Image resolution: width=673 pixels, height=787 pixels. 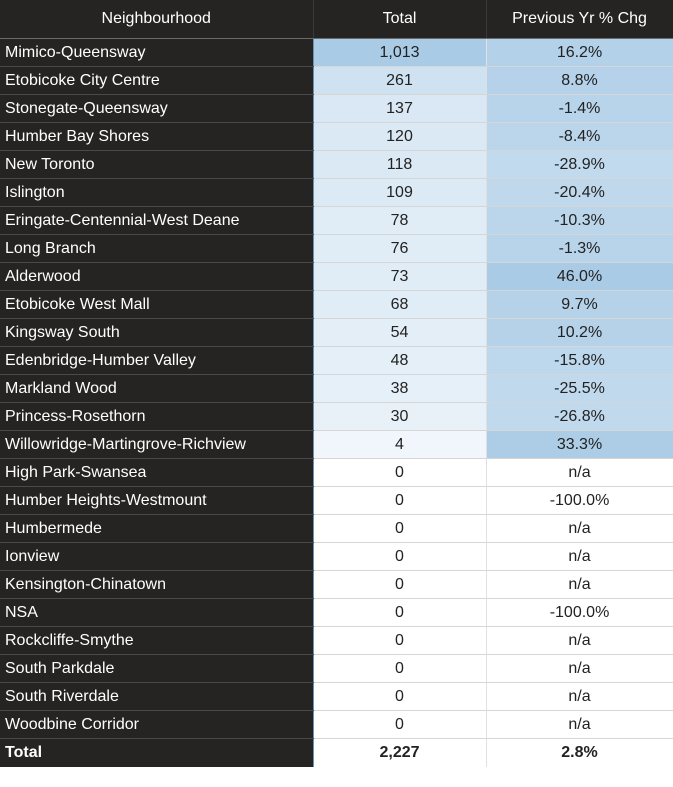 I want to click on table-row: Markland Wood 38 -25.5%, so click(x=336, y=388).